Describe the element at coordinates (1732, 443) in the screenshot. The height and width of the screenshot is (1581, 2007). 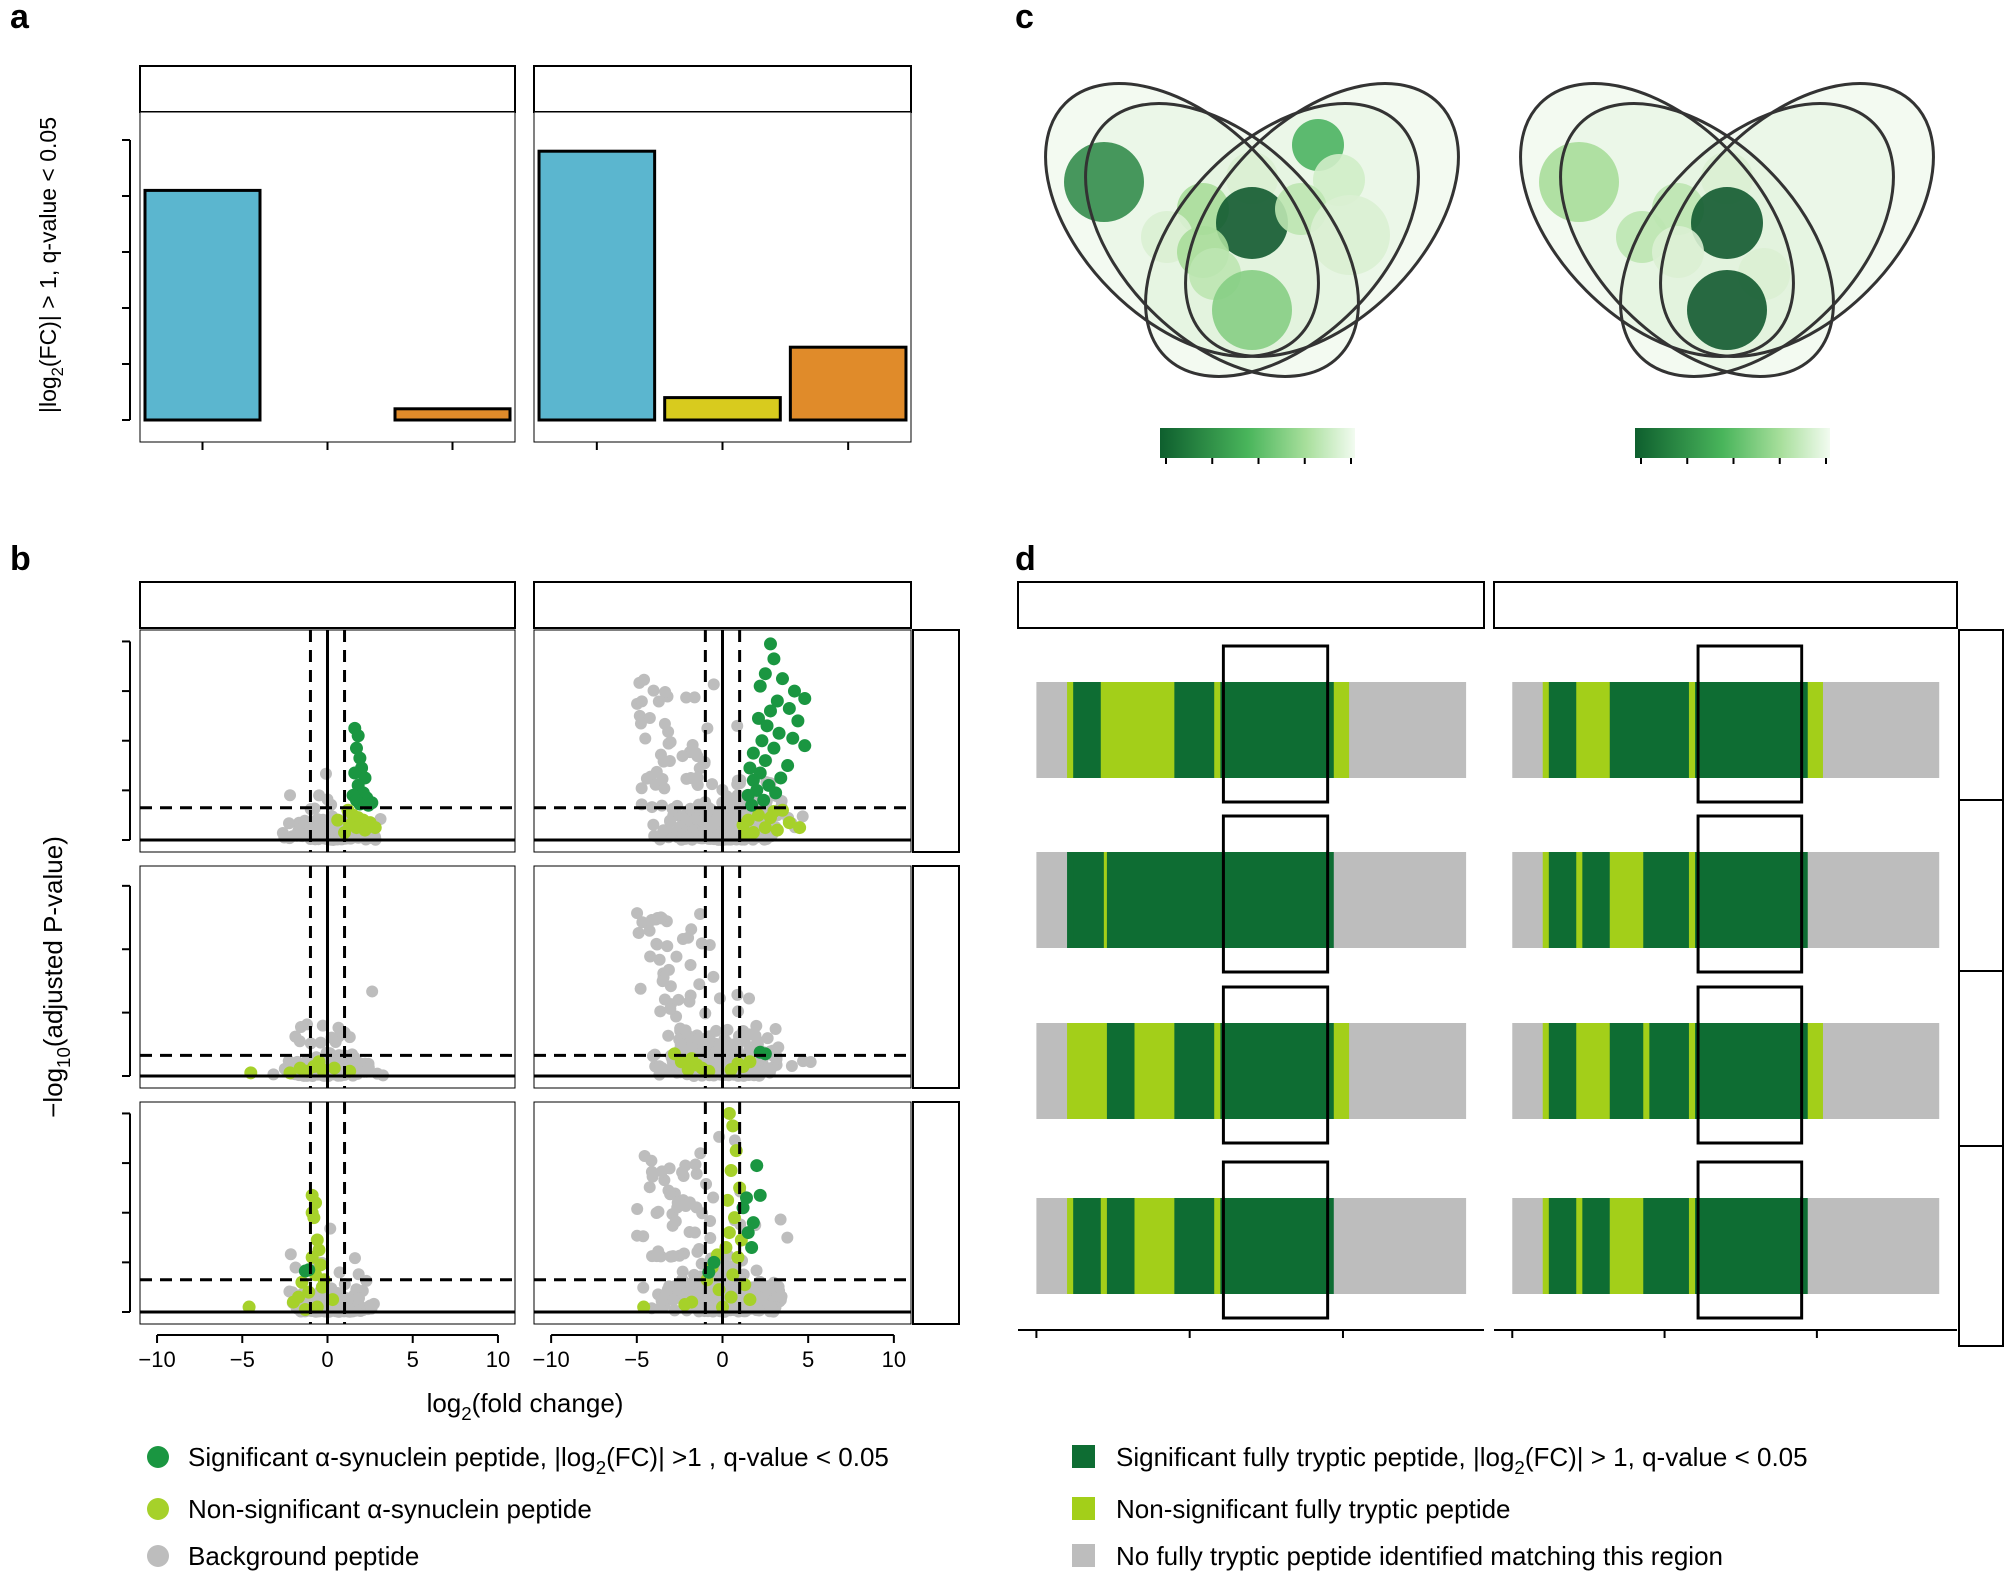
I see `legend-colorbar` at that location.